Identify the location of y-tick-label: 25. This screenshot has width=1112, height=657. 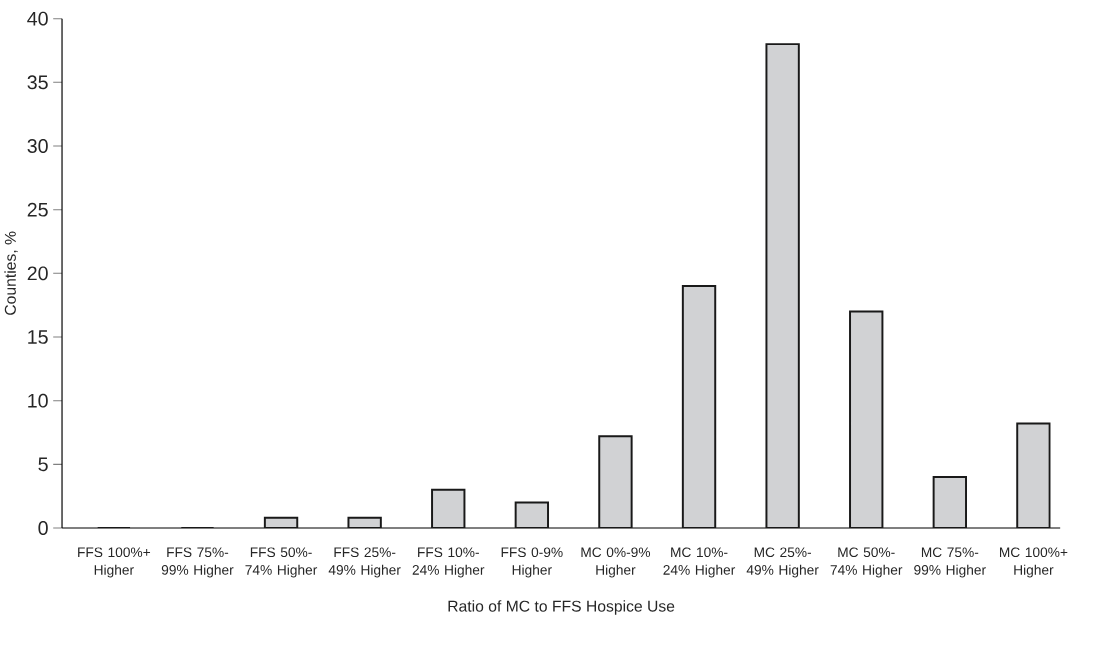
(37, 209).